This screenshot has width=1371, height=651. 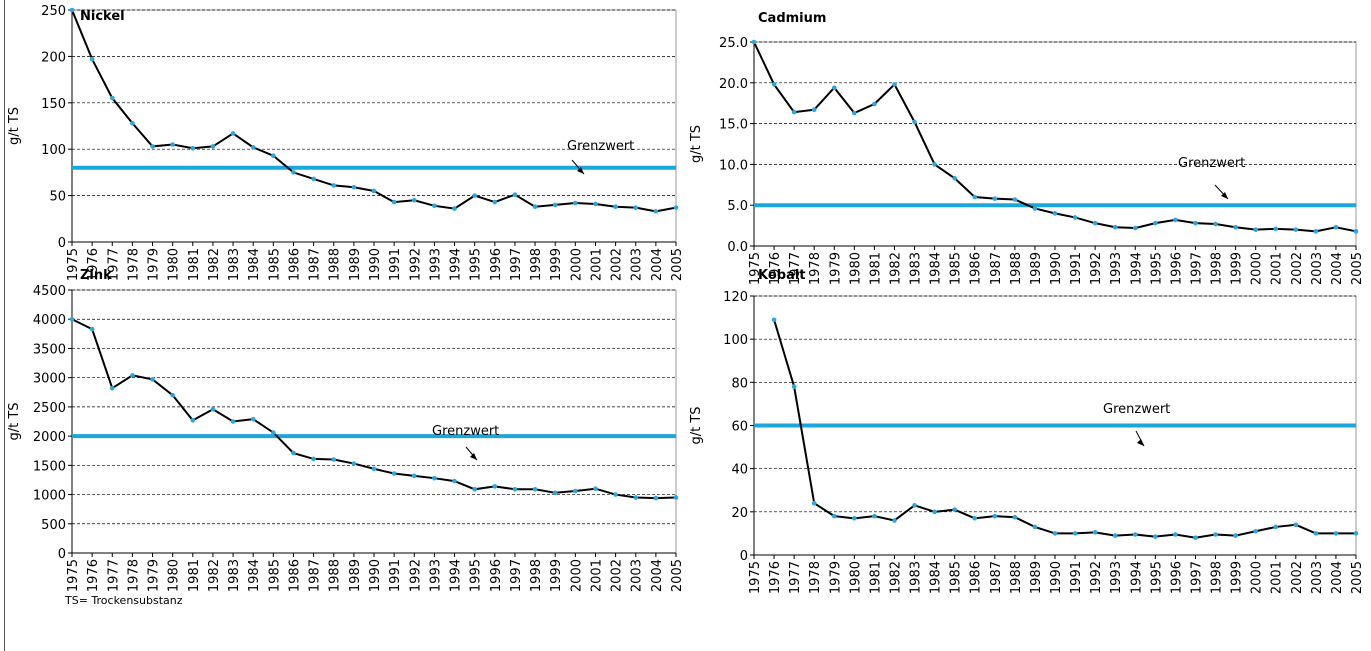 What do you see at coordinates (154, 575) in the screenshot?
I see `x-tick-label: 1979` at bounding box center [154, 575].